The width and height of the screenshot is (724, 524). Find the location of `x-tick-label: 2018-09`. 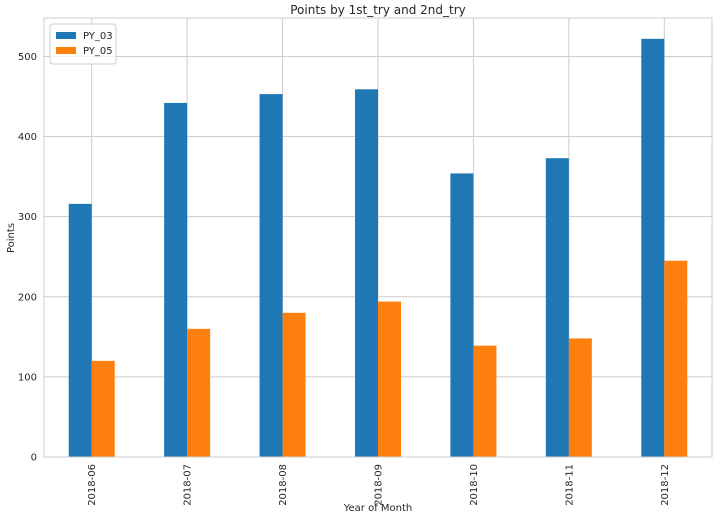

x-tick-label: 2018-09 is located at coordinates (379, 485).